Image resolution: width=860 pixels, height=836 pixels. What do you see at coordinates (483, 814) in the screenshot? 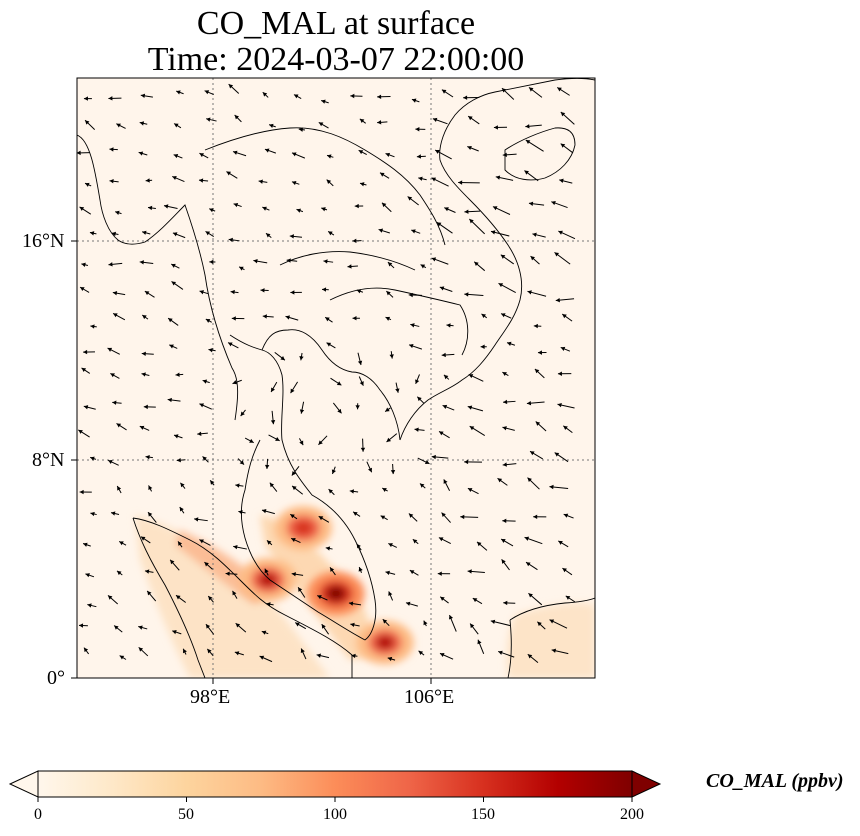
I see `colorbar-tick-label: 150` at bounding box center [483, 814].